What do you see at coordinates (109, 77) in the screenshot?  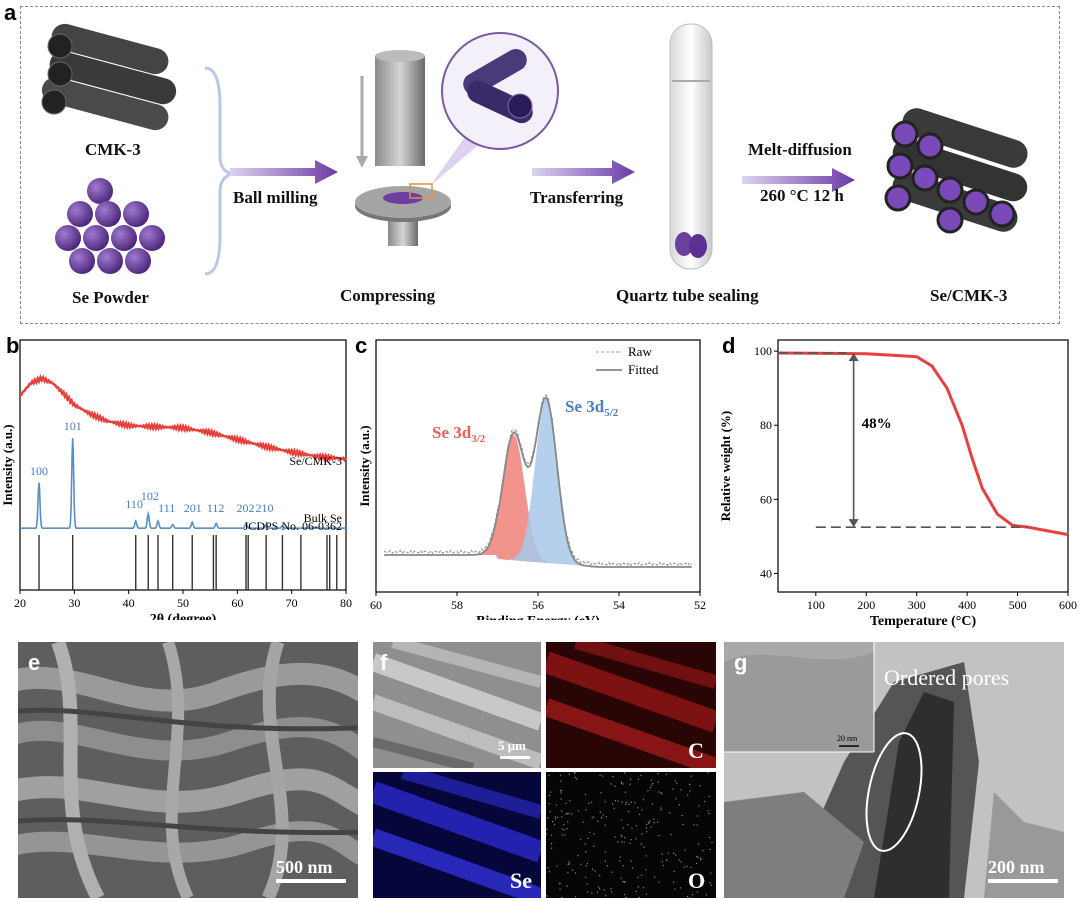 I see `cmk3-rods-icon` at bounding box center [109, 77].